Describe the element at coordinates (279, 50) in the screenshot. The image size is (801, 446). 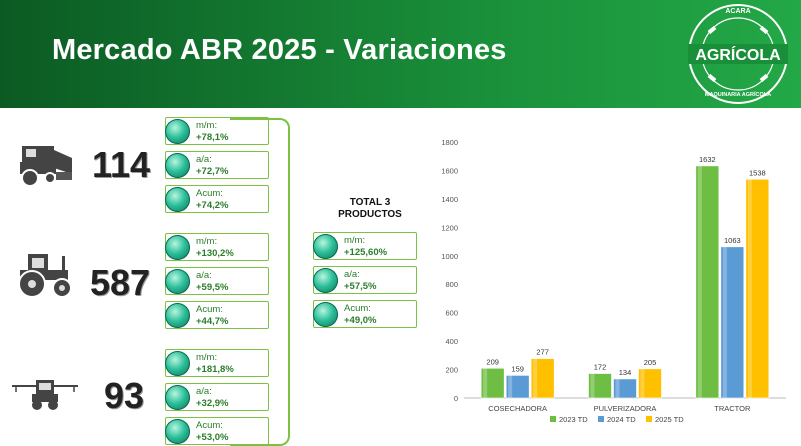
I see `page-title: Mercado ABR 2025 - Variaciones` at that location.